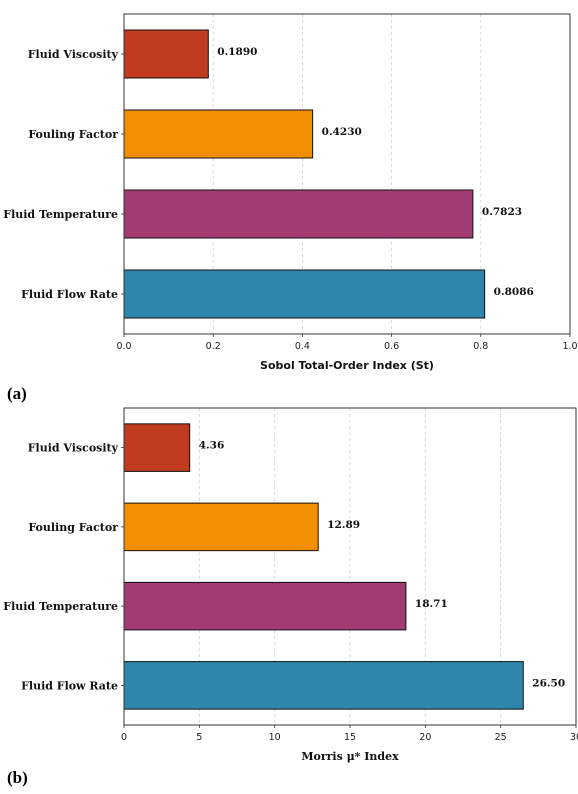 The height and width of the screenshot is (794, 578). What do you see at coordinates (391, 346) in the screenshot?
I see `x-tick-label: 0.6` at bounding box center [391, 346].